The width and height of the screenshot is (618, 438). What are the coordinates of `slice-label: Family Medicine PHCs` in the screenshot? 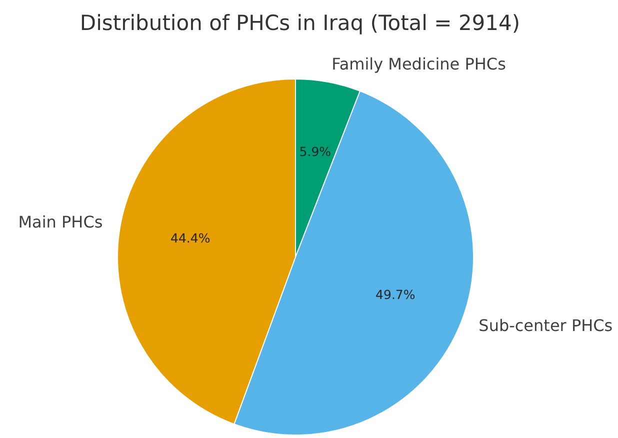 It's located at (419, 64).